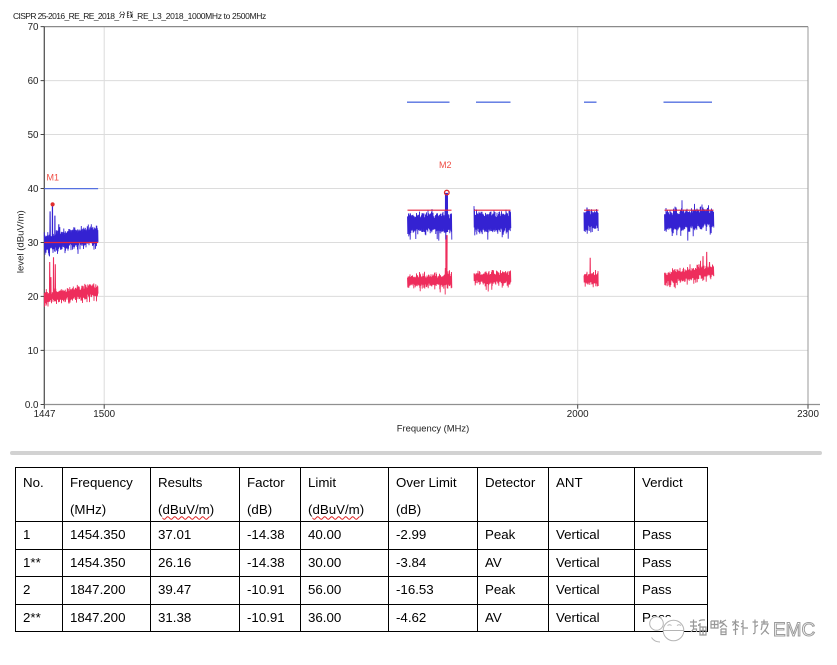 The image size is (837, 665). Describe the element at coordinates (33, 297) in the screenshot. I see `svg-text: 20` at that location.